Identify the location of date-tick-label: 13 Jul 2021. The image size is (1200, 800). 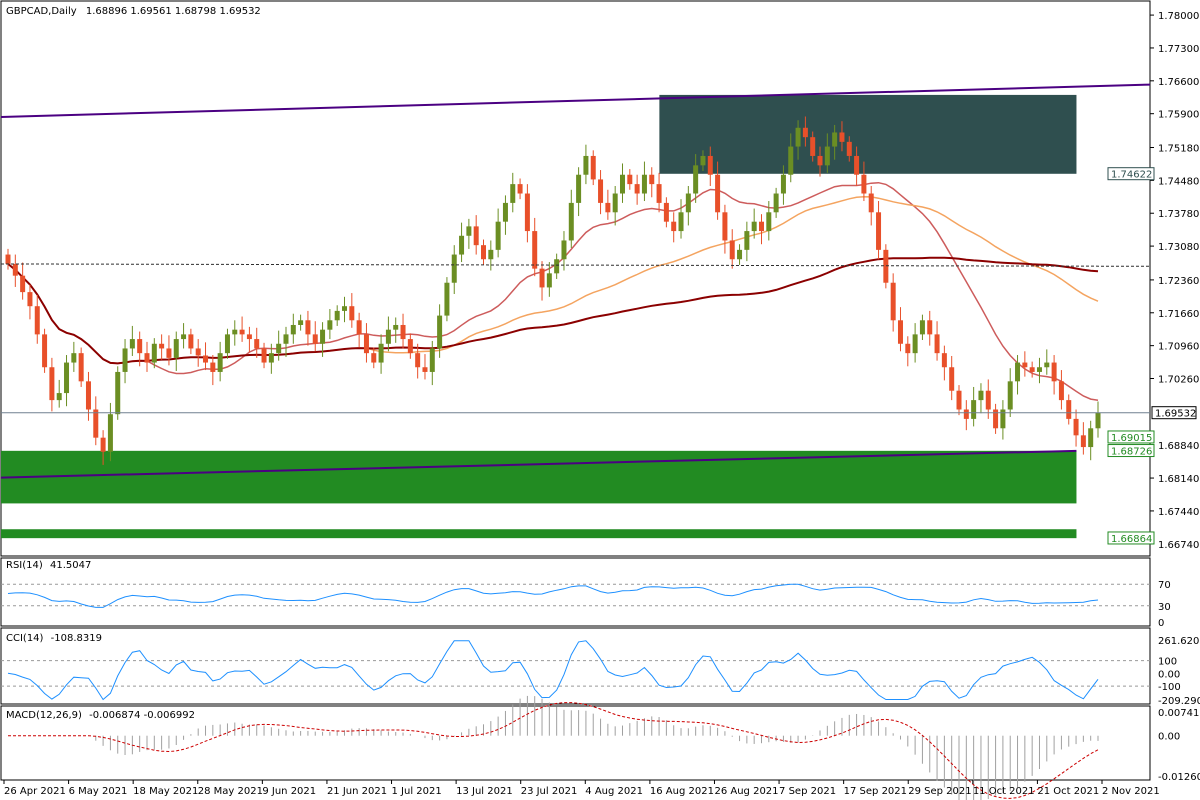
(484, 791).